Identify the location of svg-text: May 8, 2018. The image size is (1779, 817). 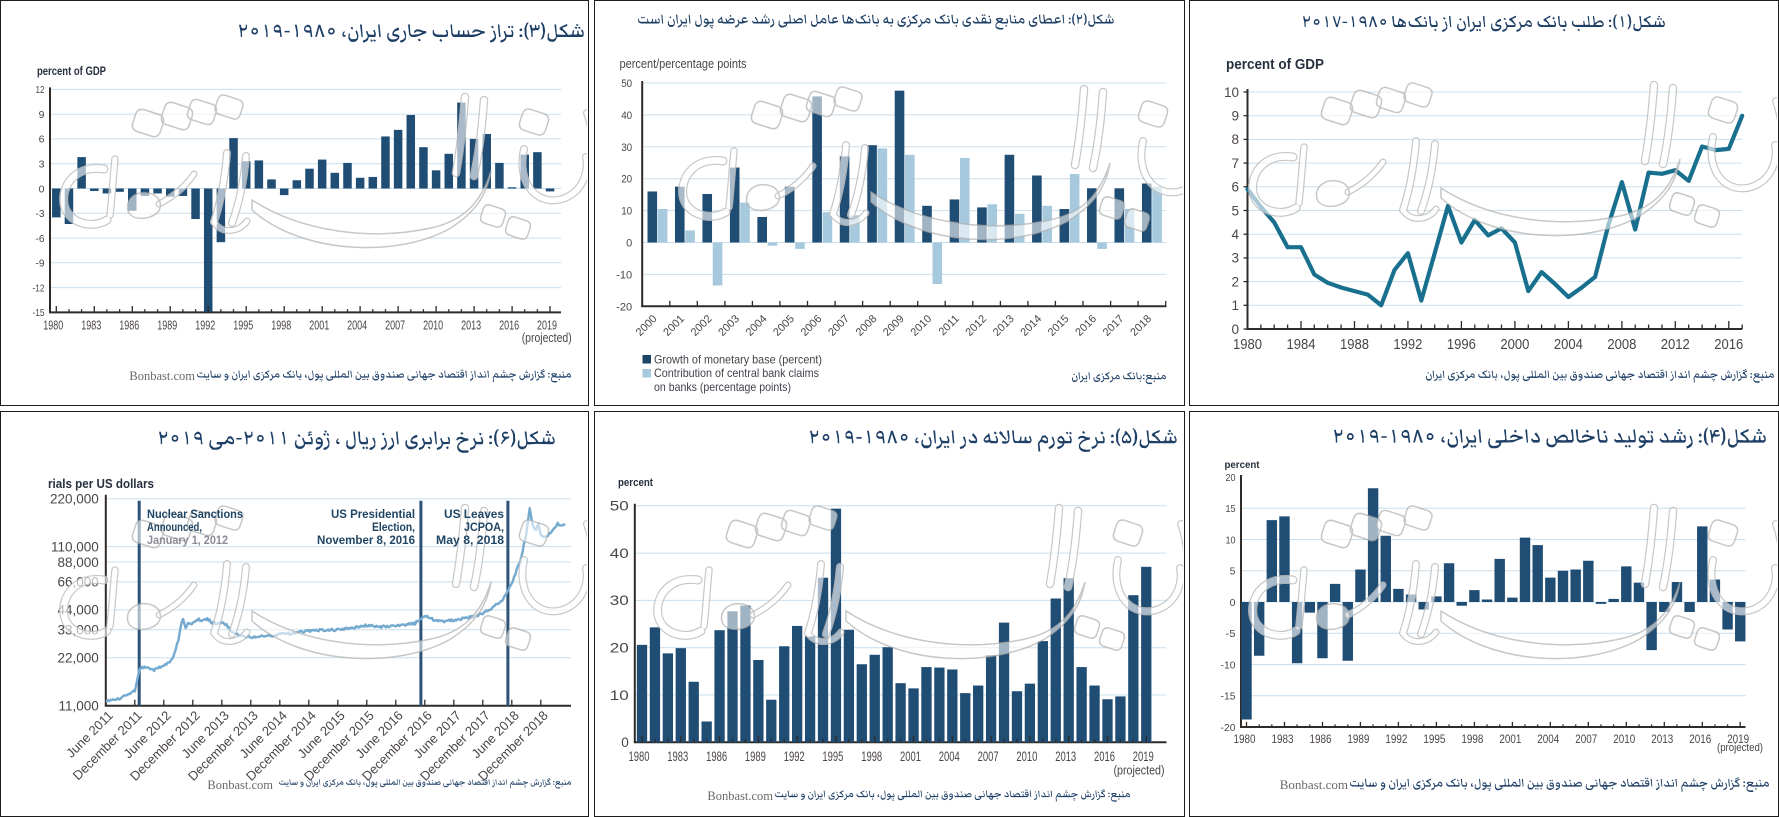
(470, 540).